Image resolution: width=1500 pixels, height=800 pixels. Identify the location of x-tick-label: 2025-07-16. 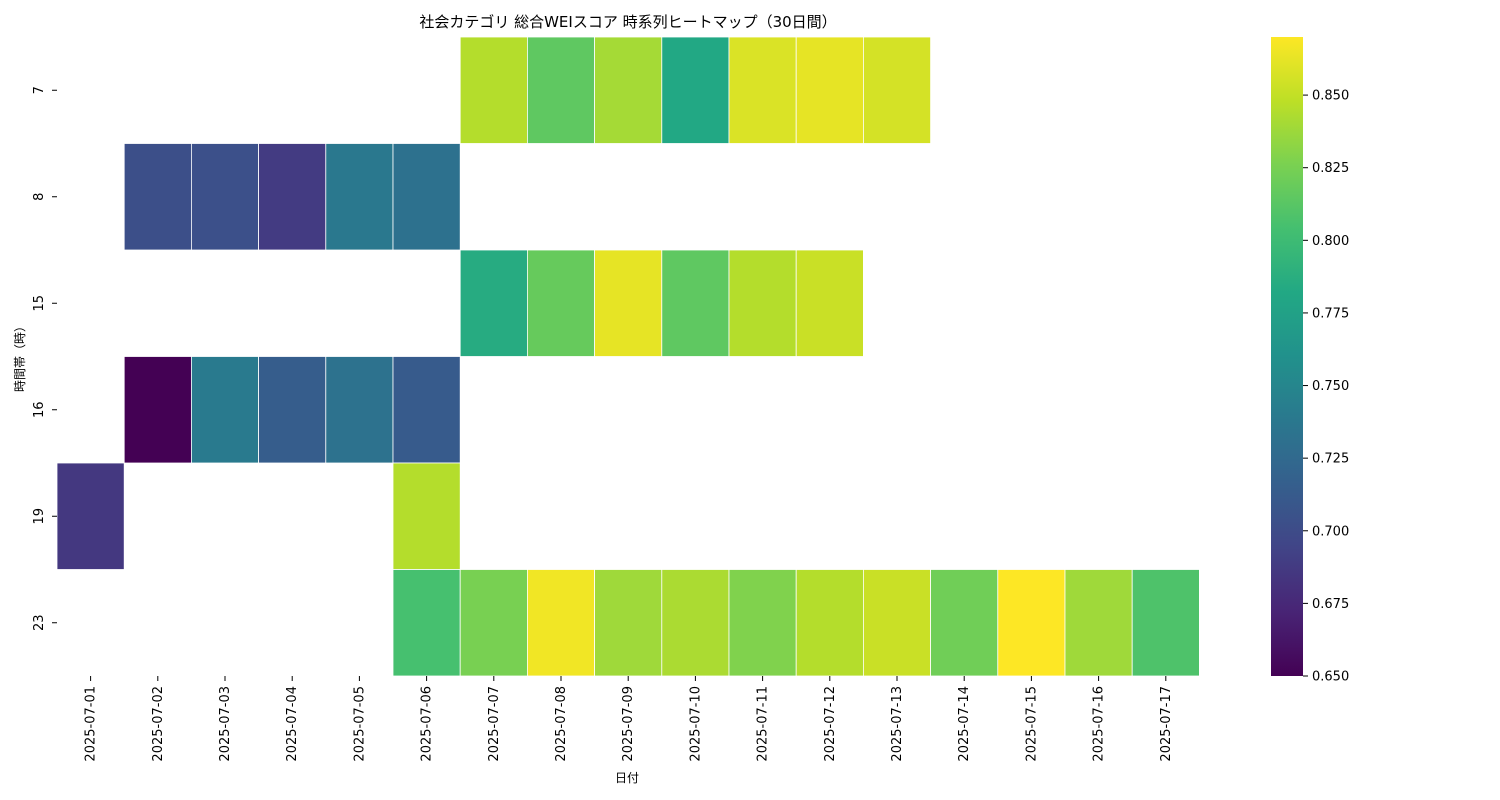
(1099, 724).